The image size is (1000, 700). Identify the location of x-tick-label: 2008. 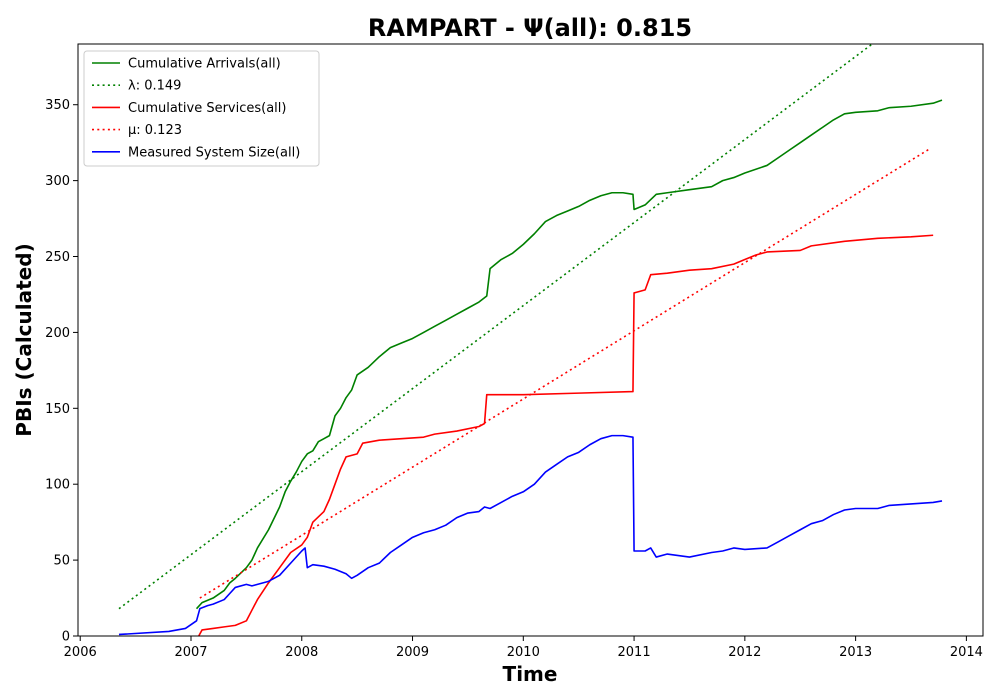
(301, 652).